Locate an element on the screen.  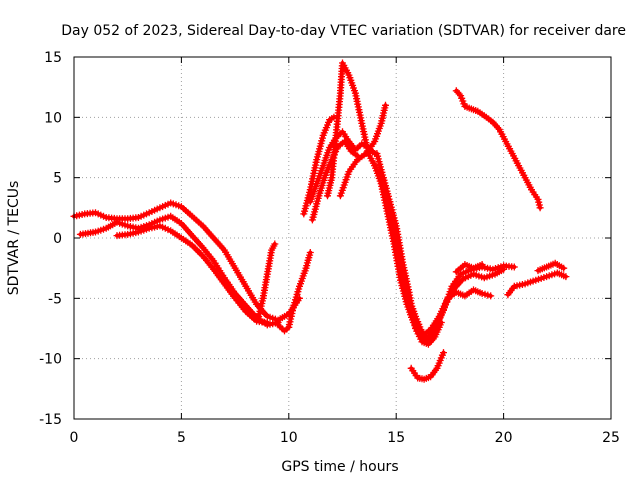
x-tick-label: 0 is located at coordinates (74, 438).